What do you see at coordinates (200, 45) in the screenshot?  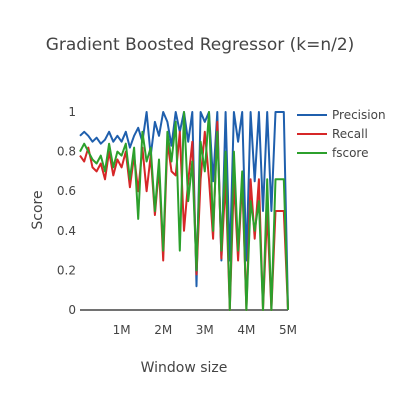 I see `chart-title: Gradient Boosted Regressor (k=n/2)` at bounding box center [200, 45].